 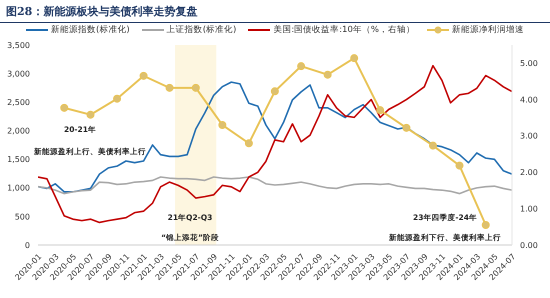 I want to click on chart-title: 图28：新能源板块与美债利率走势复盘, so click(x=275, y=11).